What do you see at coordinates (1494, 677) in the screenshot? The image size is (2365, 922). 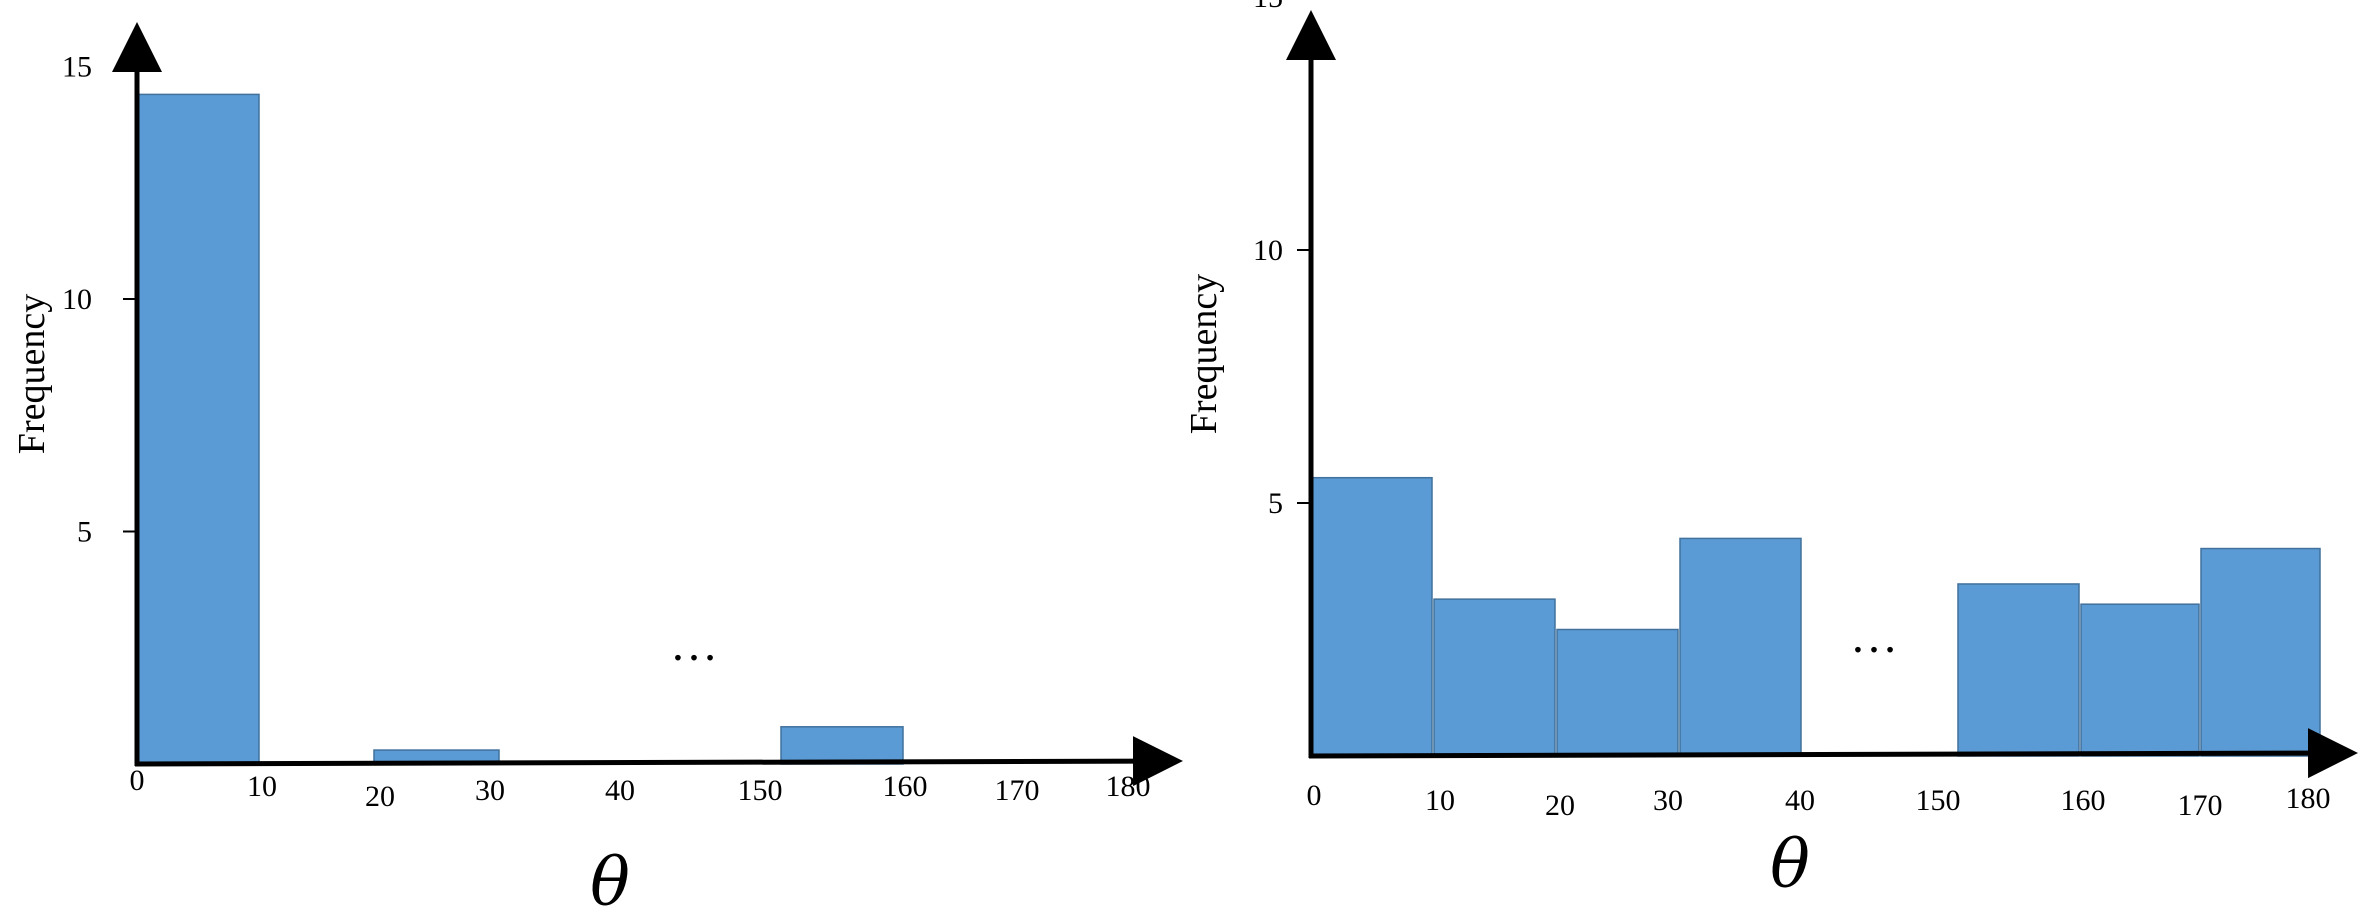 I see `bar-10–20` at bounding box center [1494, 677].